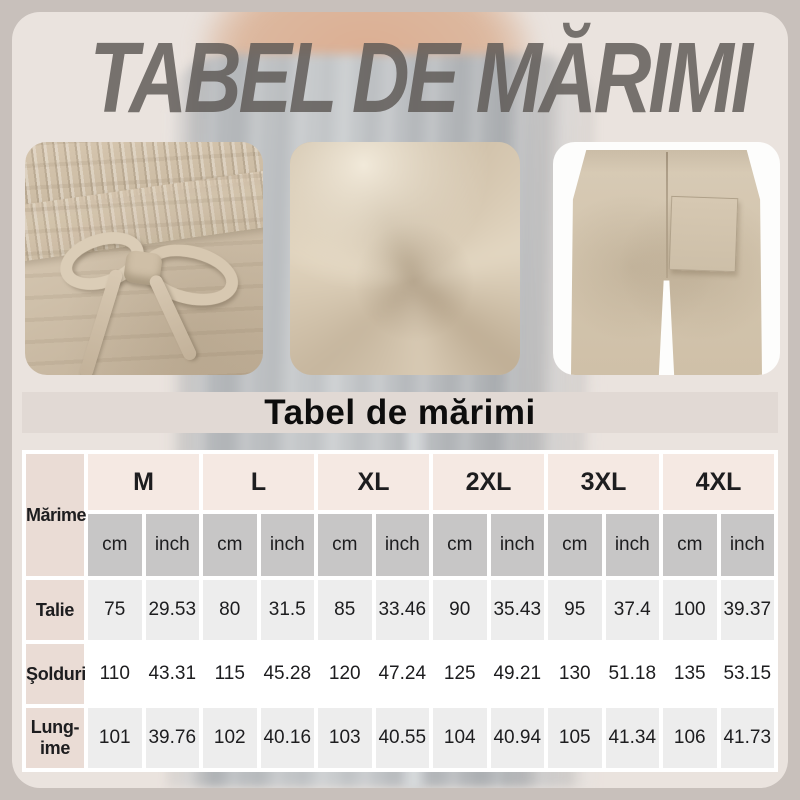  What do you see at coordinates (690, 674) in the screenshot?
I see `measurement-value: 135` at bounding box center [690, 674].